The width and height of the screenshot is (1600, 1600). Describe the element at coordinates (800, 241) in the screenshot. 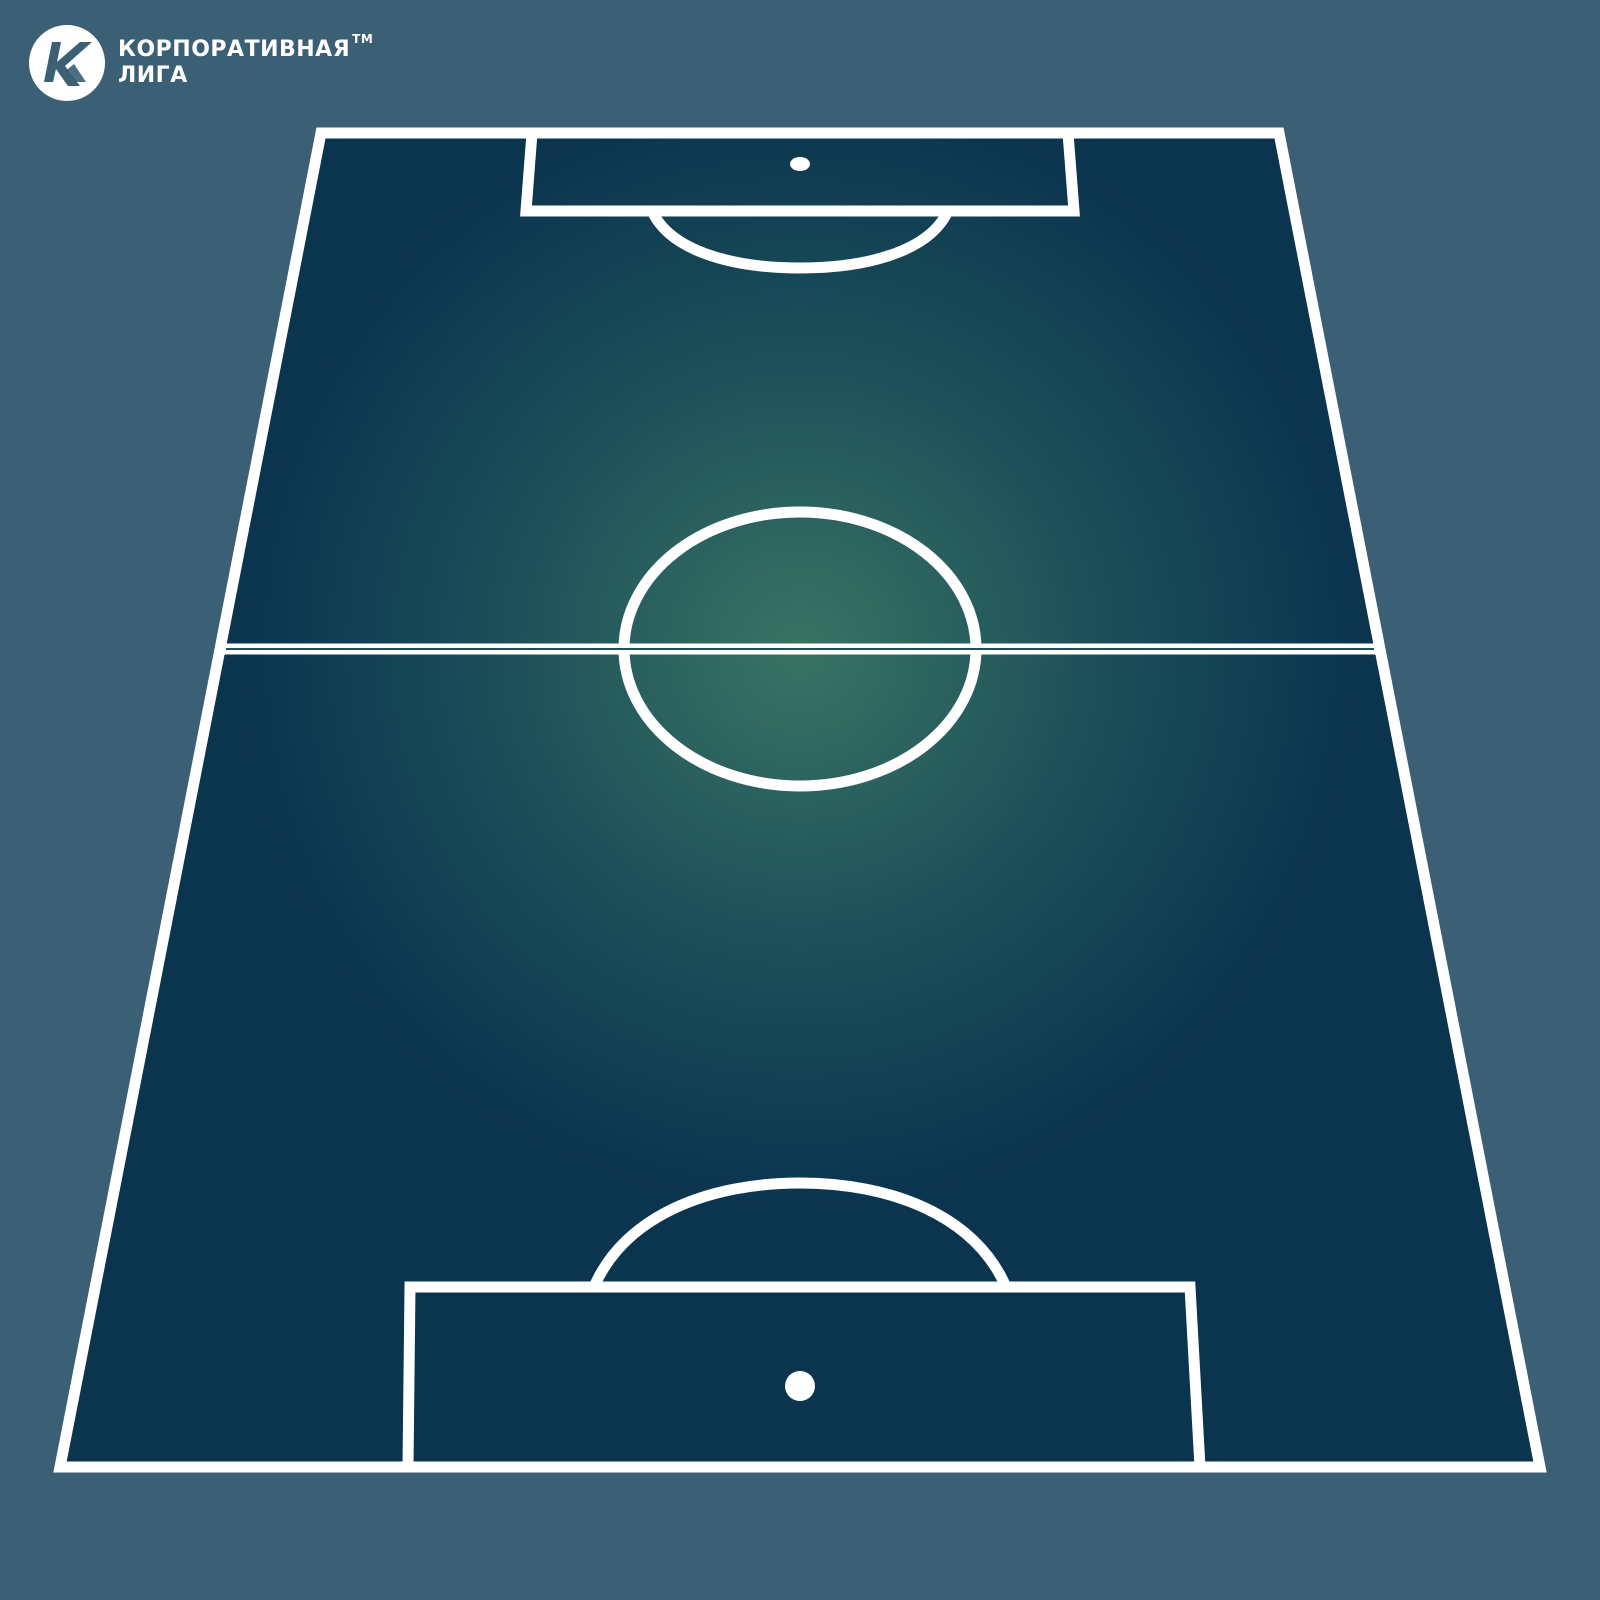

I see `penalty-arc-top` at that location.